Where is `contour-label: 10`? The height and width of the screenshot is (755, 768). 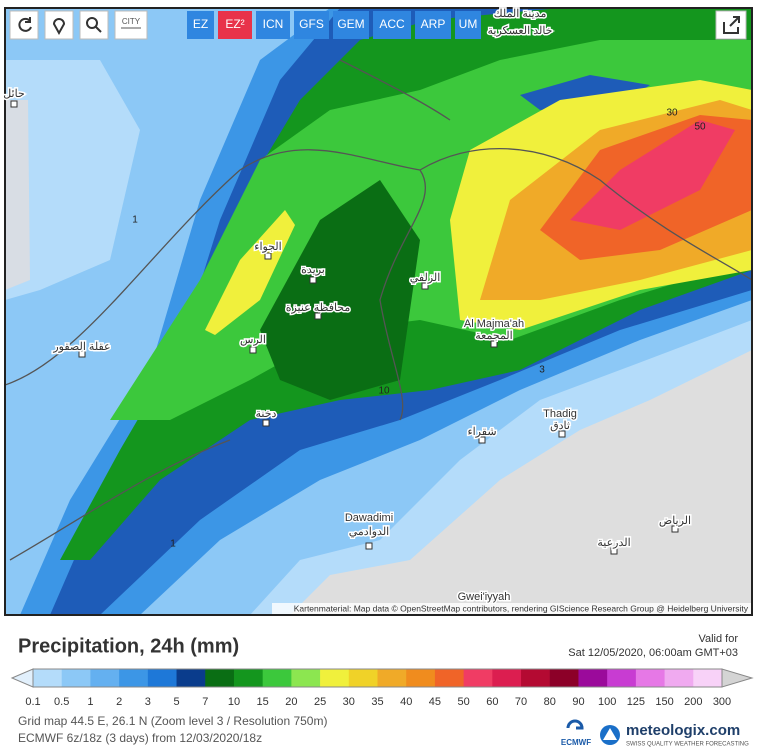 contour-label: 10 is located at coordinates (384, 391).